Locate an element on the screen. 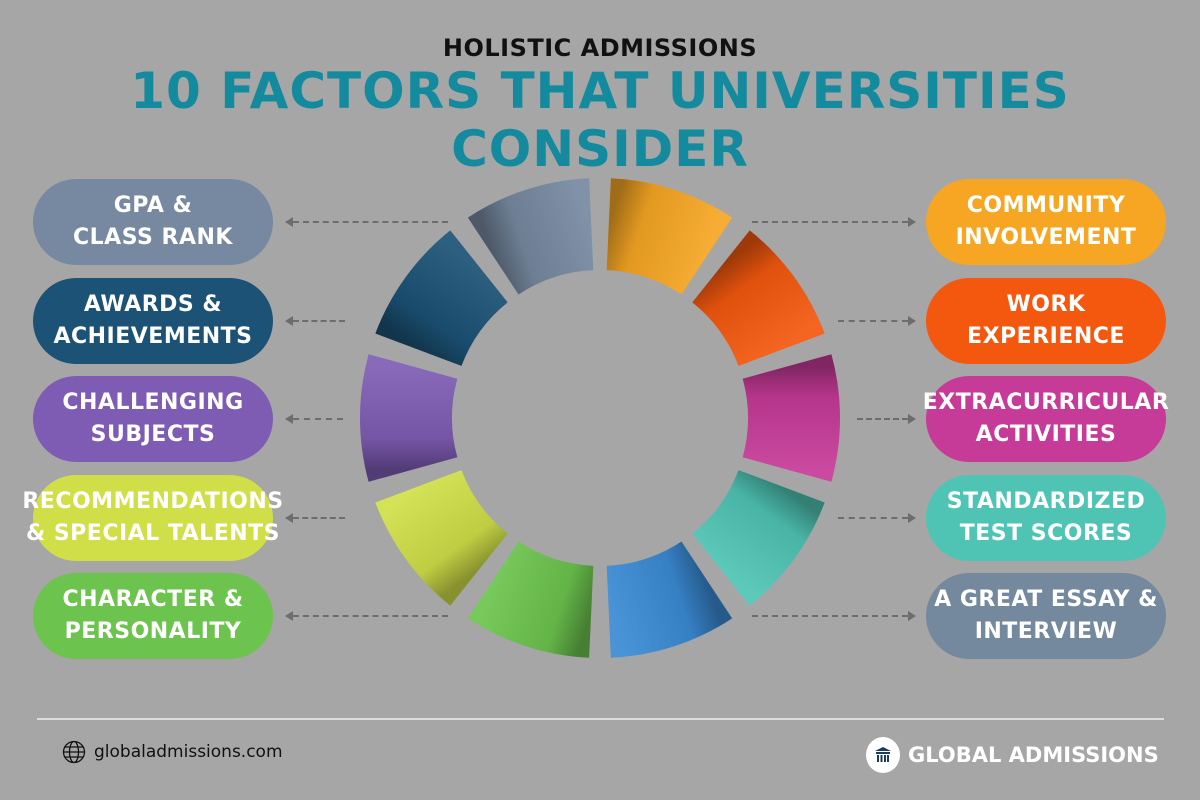 This screenshot has width=1200, height=800. website-link: globaladmissions.com is located at coordinates (172, 752).